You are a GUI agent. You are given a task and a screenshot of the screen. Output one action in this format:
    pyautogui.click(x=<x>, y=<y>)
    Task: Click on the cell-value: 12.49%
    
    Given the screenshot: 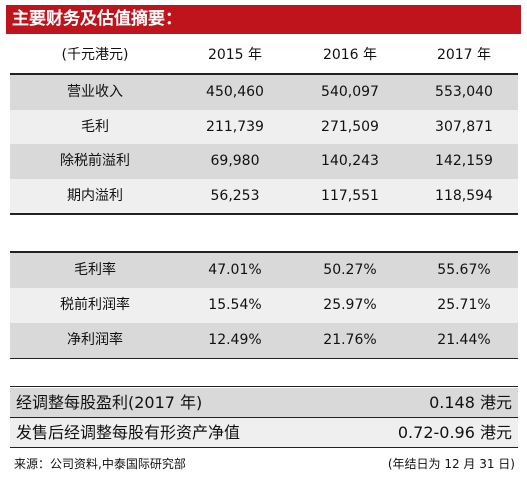 What is the action you would take?
    pyautogui.click(x=235, y=340)
    